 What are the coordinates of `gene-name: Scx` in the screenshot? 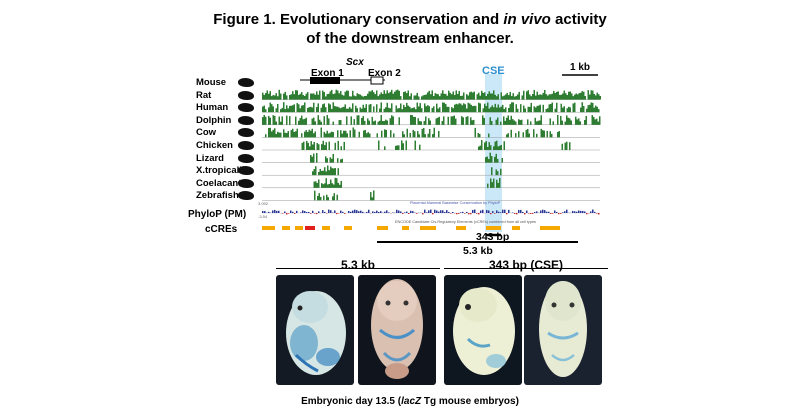 It's located at (355, 62).